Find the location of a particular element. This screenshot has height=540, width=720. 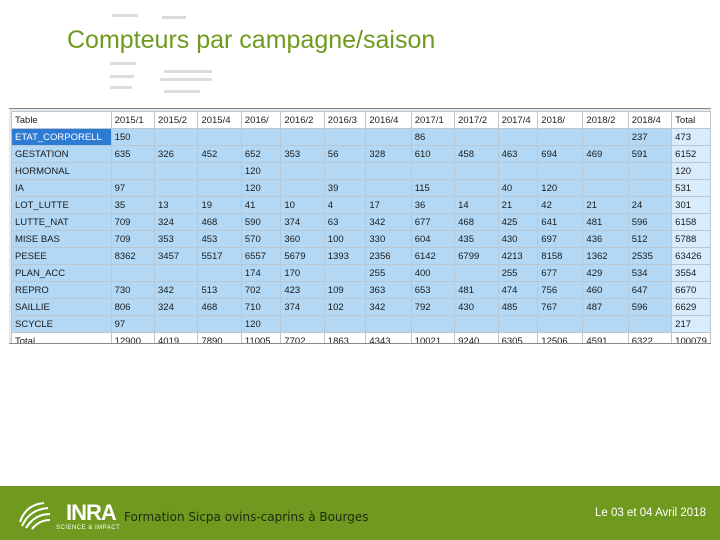

table-cell: 8158 is located at coordinates (560, 256).